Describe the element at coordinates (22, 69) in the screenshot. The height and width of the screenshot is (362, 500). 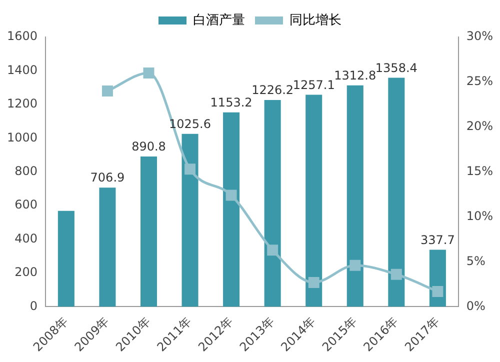
I see `y-tick-label: 1400` at that location.